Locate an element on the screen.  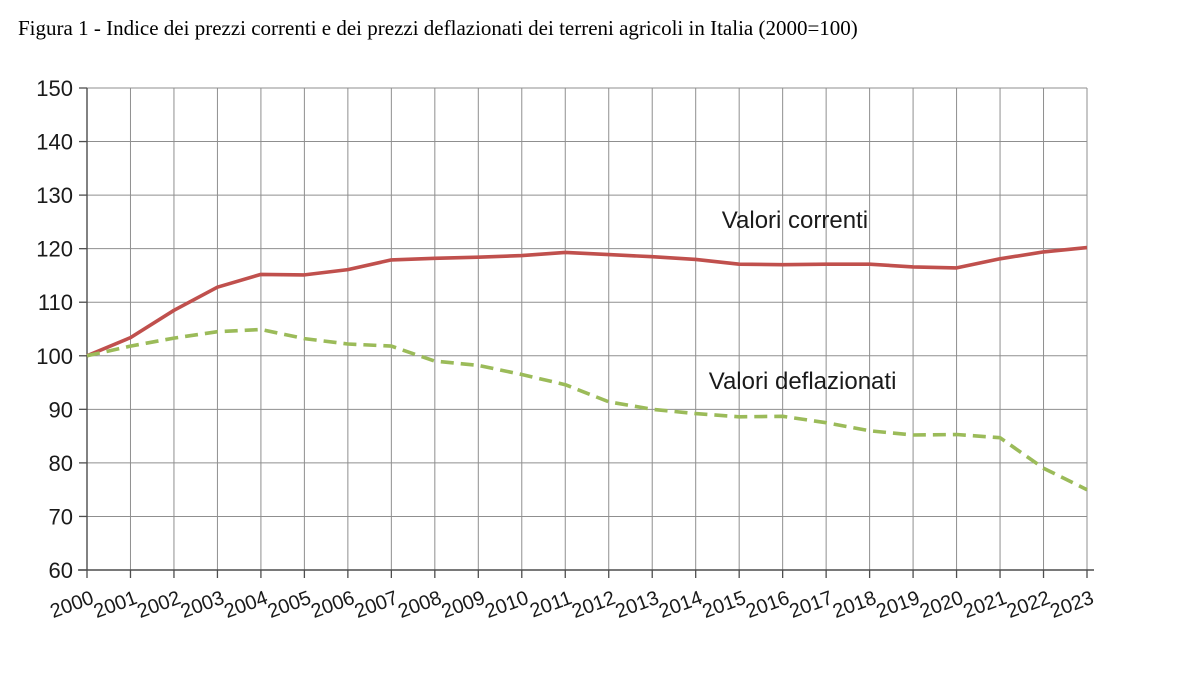
x-axis-label: 2019 is located at coordinates (897, 605).